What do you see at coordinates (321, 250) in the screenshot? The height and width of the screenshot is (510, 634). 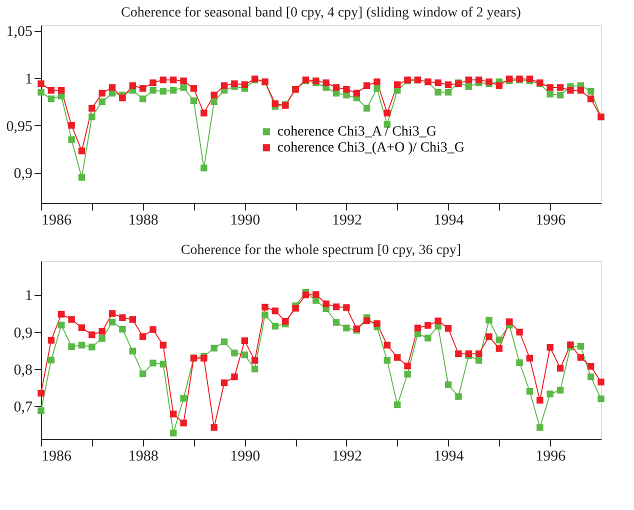 I see `chart-title: Coherence for the whole spectrum [0 cpy, 36 cpy]` at bounding box center [321, 250].